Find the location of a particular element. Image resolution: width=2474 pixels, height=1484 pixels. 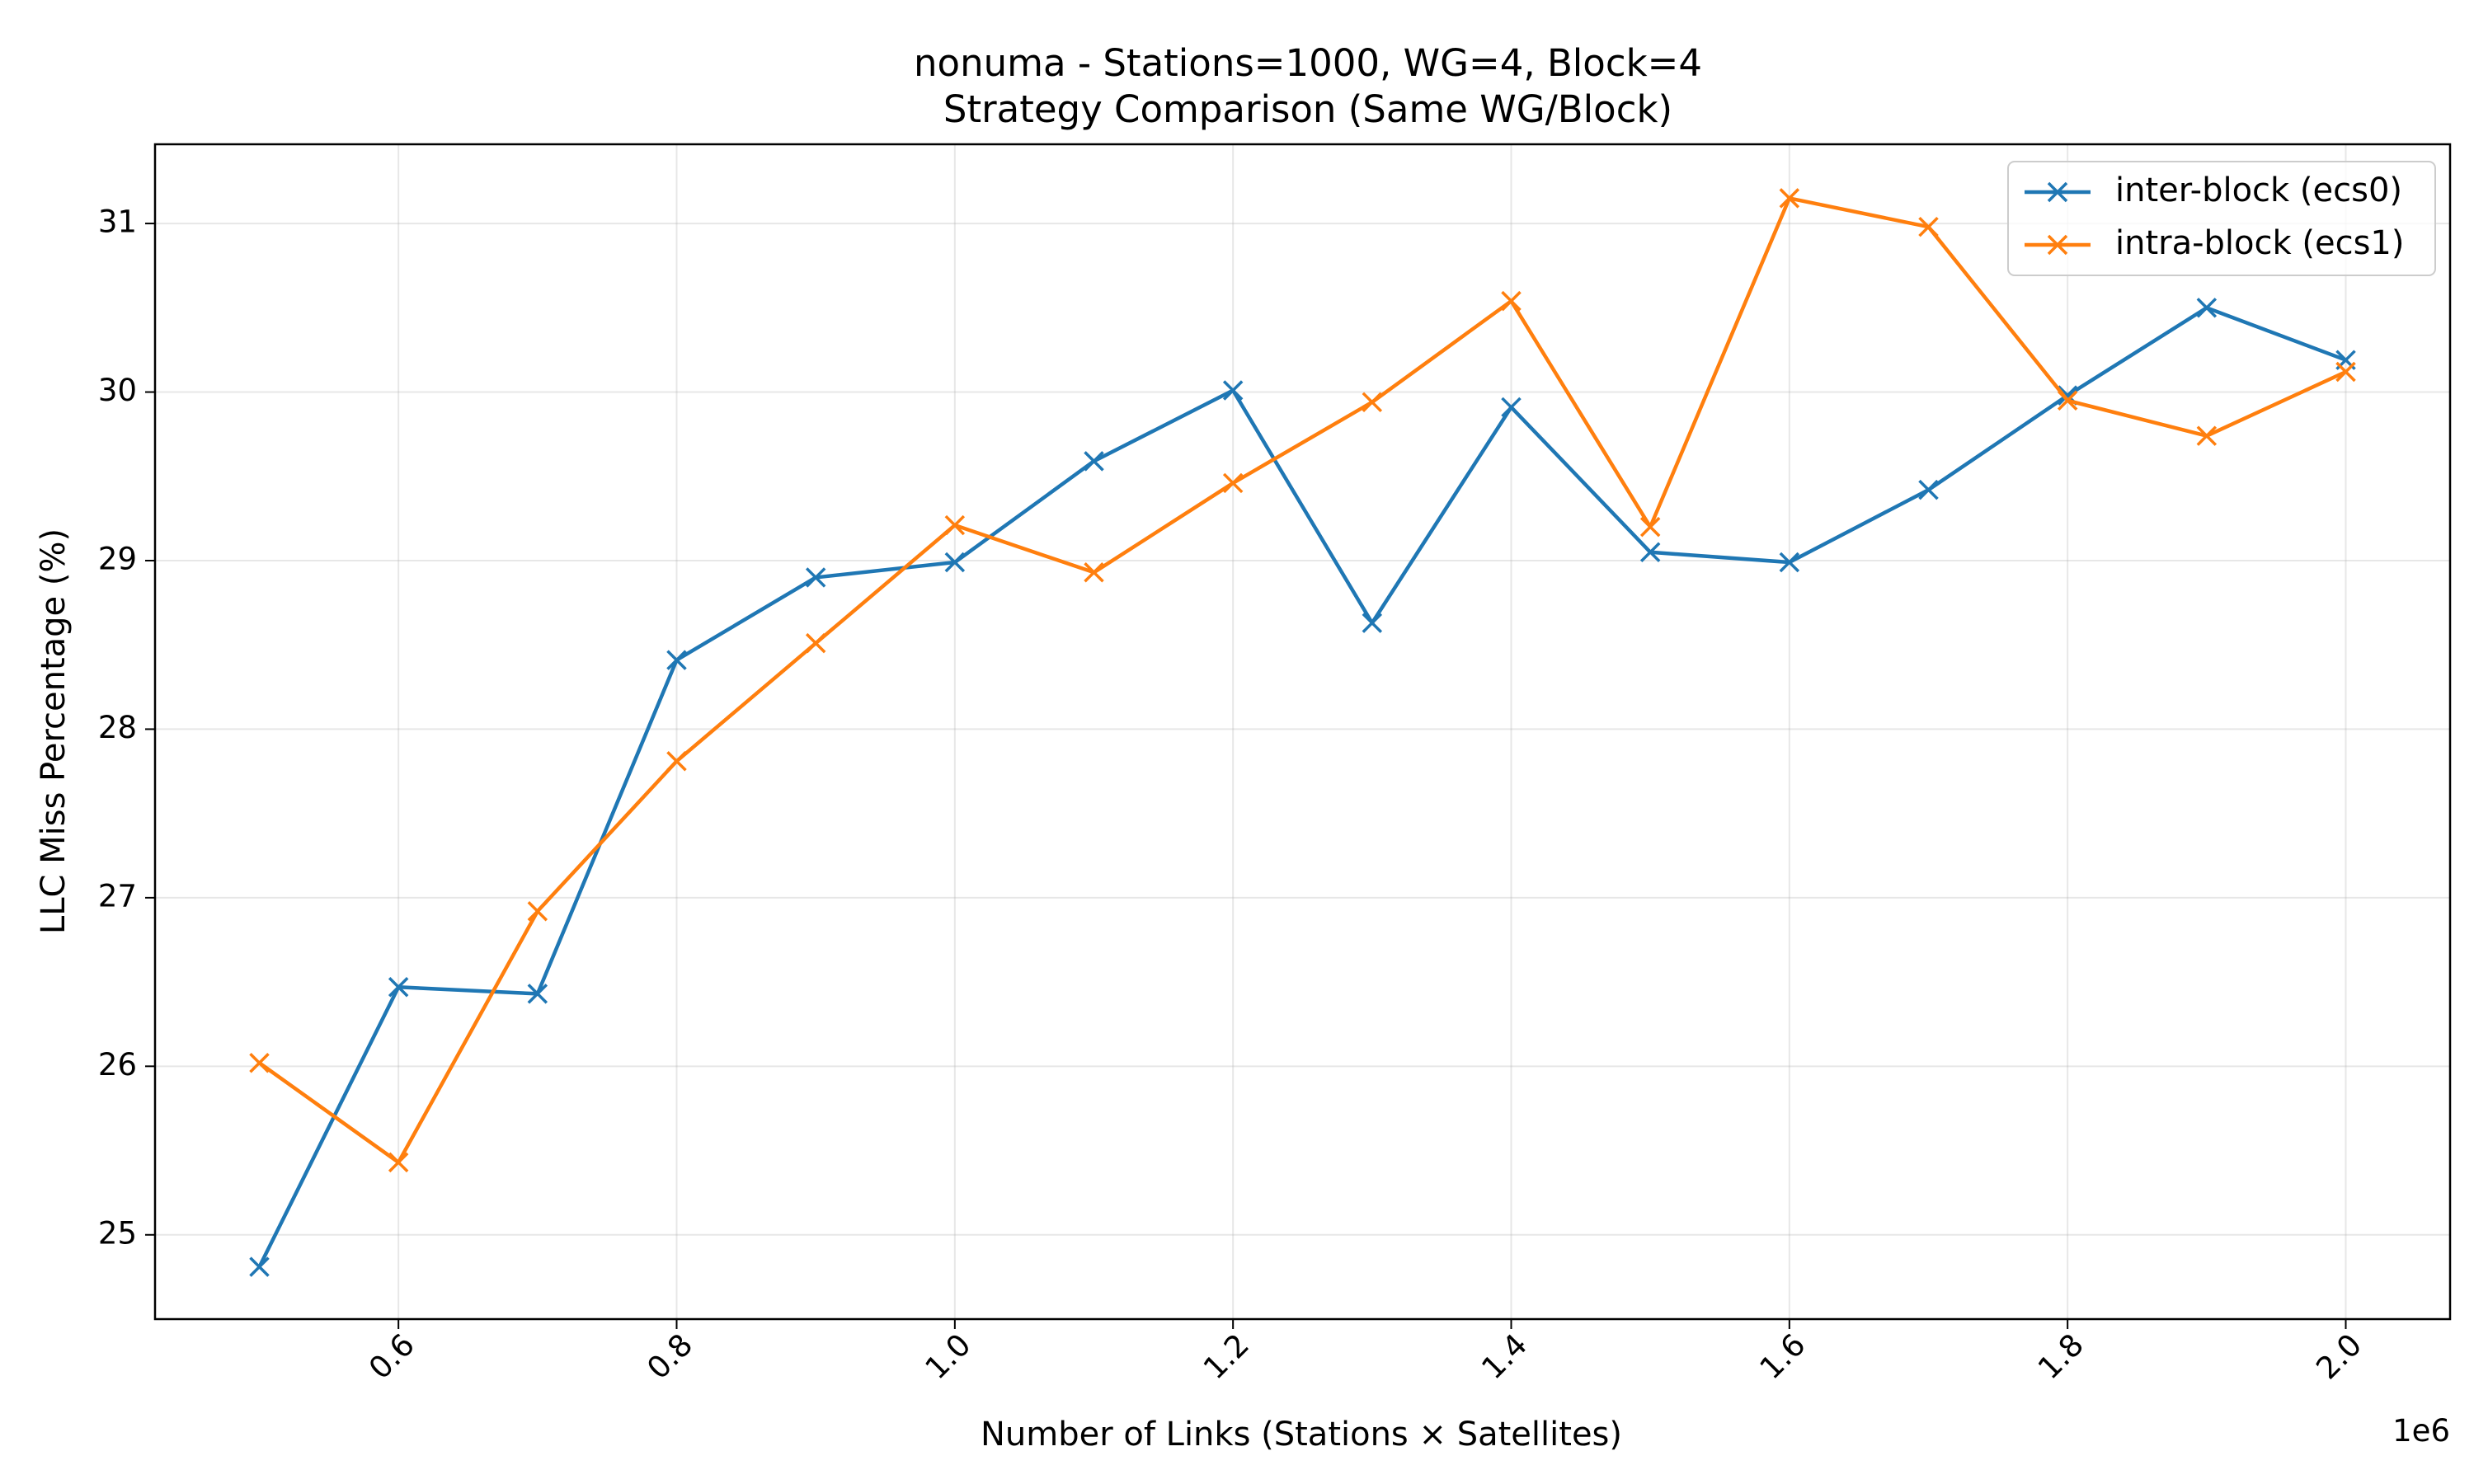

y-tick-label: 31 is located at coordinates (117, 222).